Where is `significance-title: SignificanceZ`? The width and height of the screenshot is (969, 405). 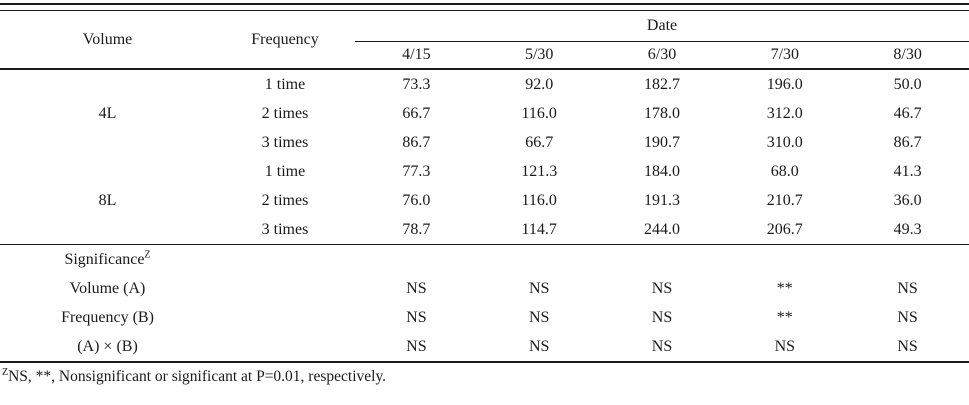
significance-title: SignificanceZ is located at coordinates (107, 259).